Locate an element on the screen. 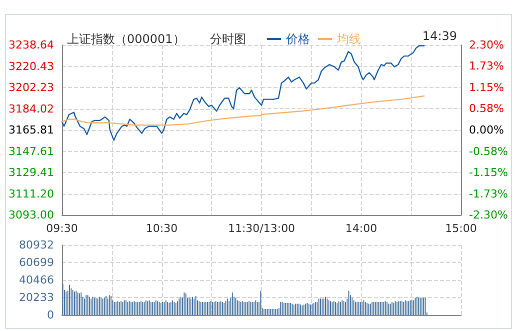 This screenshot has height=331, width=517. text: 14:39 is located at coordinates (440, 36).